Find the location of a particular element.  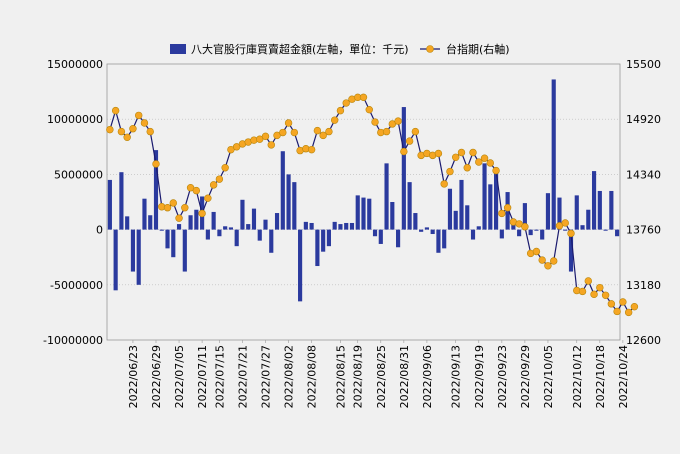

x-tick-label: 2022/09/29 is located at coordinates (525, 376).